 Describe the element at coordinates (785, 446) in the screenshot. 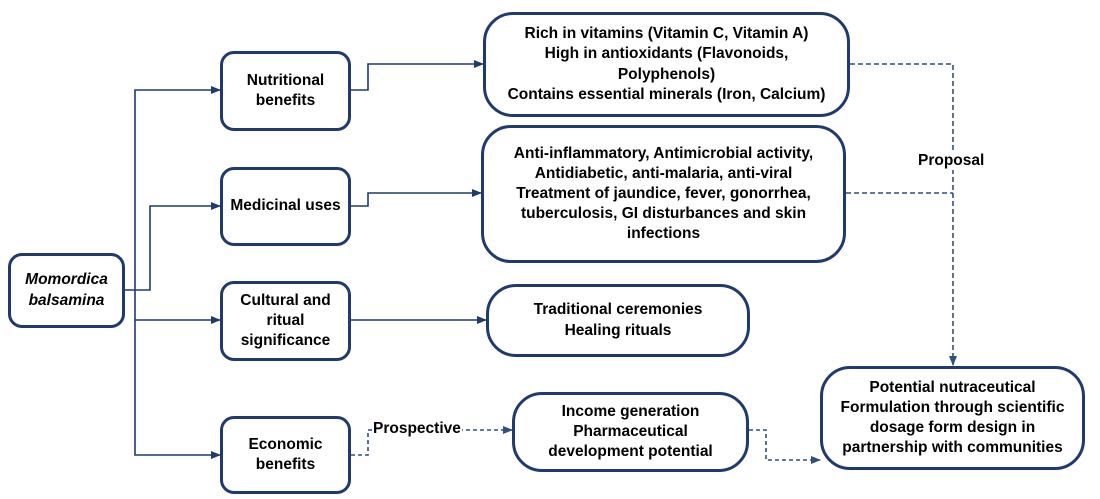

I see `income-to-outcome-line` at that location.